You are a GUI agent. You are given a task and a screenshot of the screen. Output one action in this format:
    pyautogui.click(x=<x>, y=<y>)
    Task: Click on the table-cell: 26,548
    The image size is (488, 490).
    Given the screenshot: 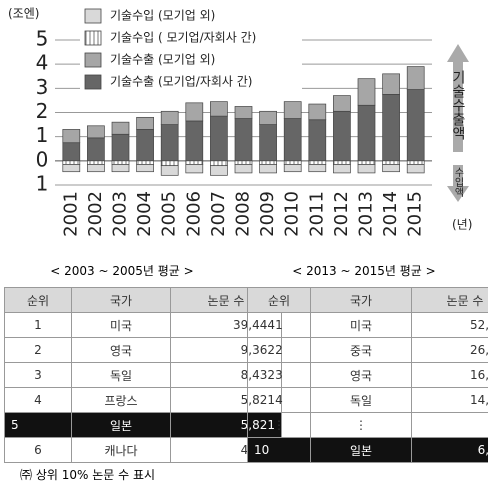 What is the action you would take?
    pyautogui.click(x=449, y=350)
    